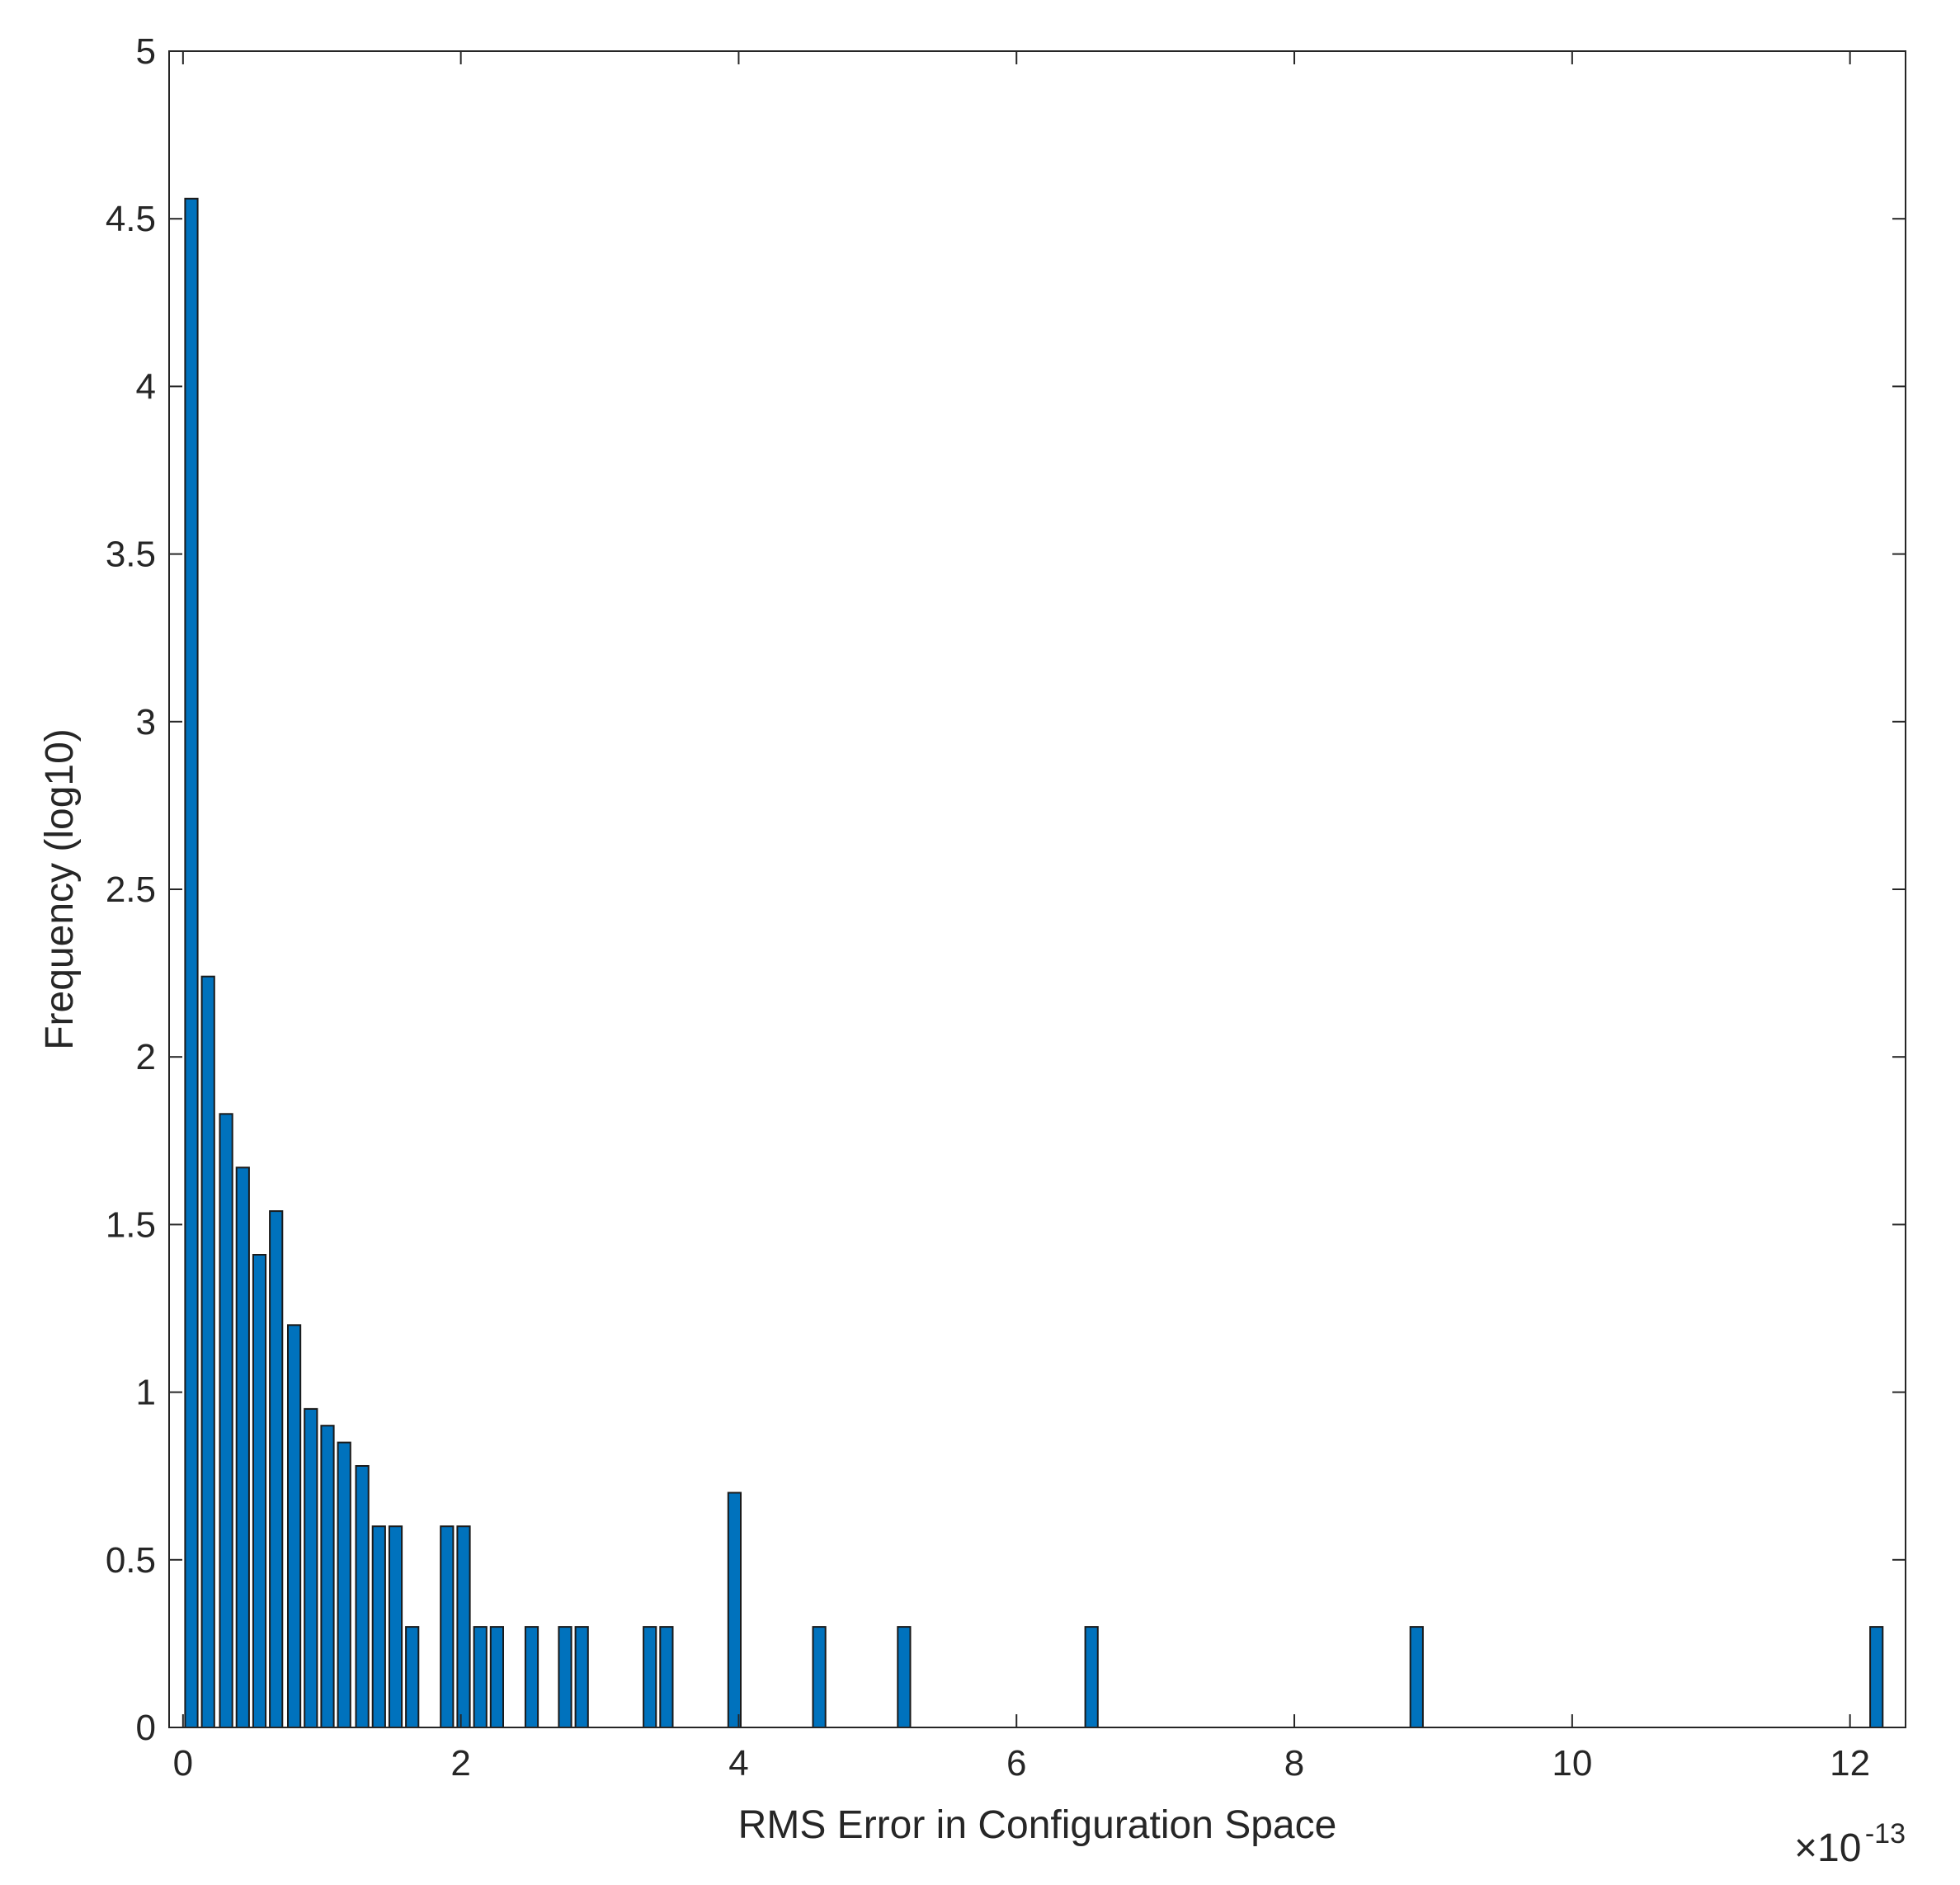  Describe the element at coordinates (131, 219) in the screenshot. I see `y-tick-label-9: 4.5` at that location.